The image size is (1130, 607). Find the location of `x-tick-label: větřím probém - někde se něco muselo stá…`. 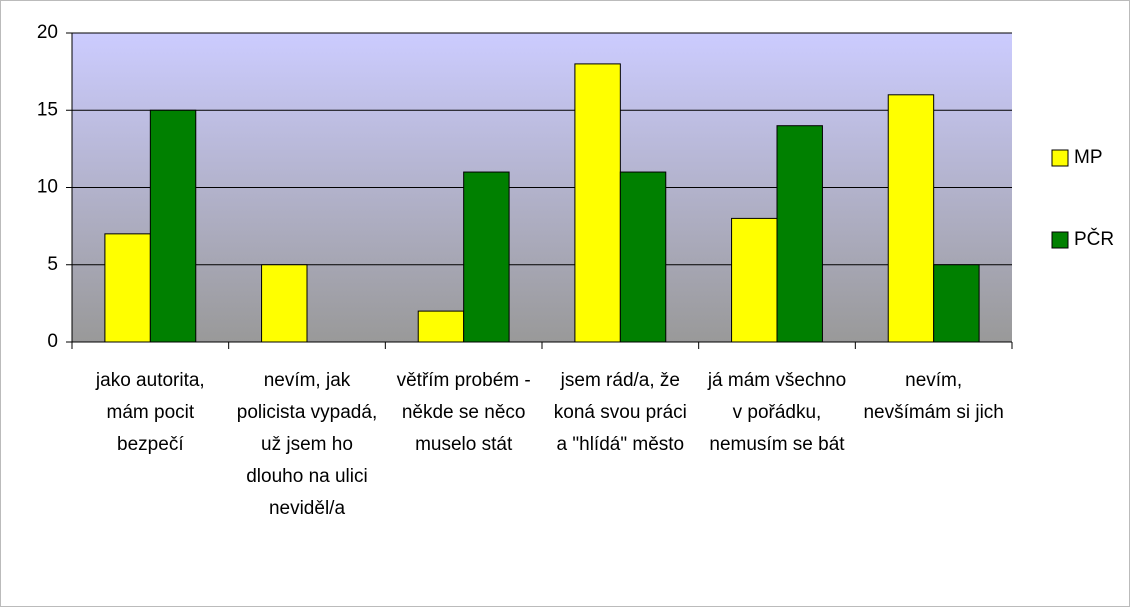

x-tick-label: větřím probém - někde se něco muselo stá… is located at coordinates (463, 412).